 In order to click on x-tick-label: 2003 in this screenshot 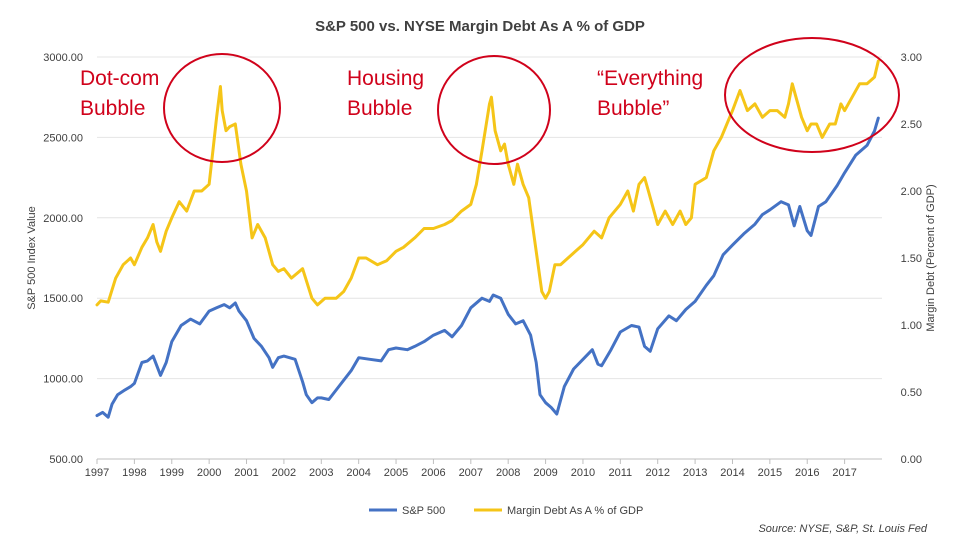, I will do `click(321, 473)`.